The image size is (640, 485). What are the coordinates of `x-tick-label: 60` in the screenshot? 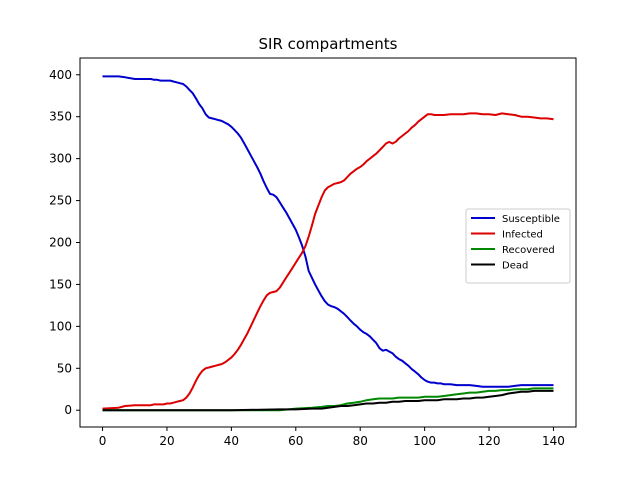 It's located at (295, 441).